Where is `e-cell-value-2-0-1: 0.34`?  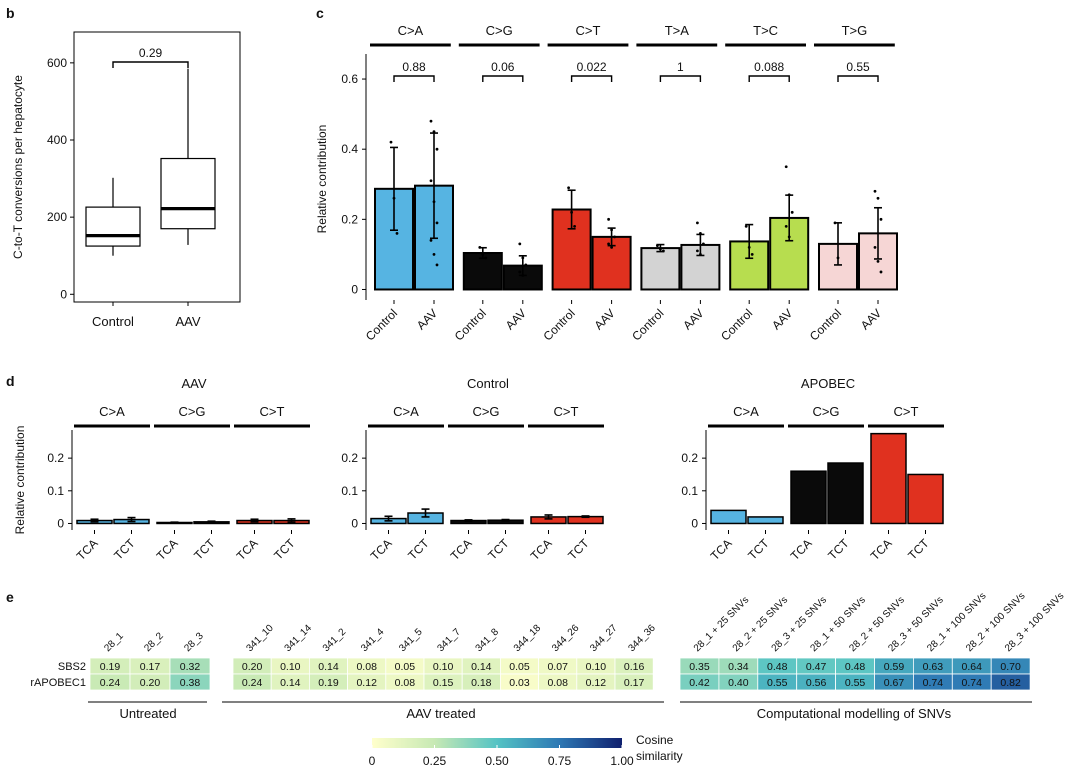 e-cell-value-2-0-1: 0.34 is located at coordinates (738, 667).